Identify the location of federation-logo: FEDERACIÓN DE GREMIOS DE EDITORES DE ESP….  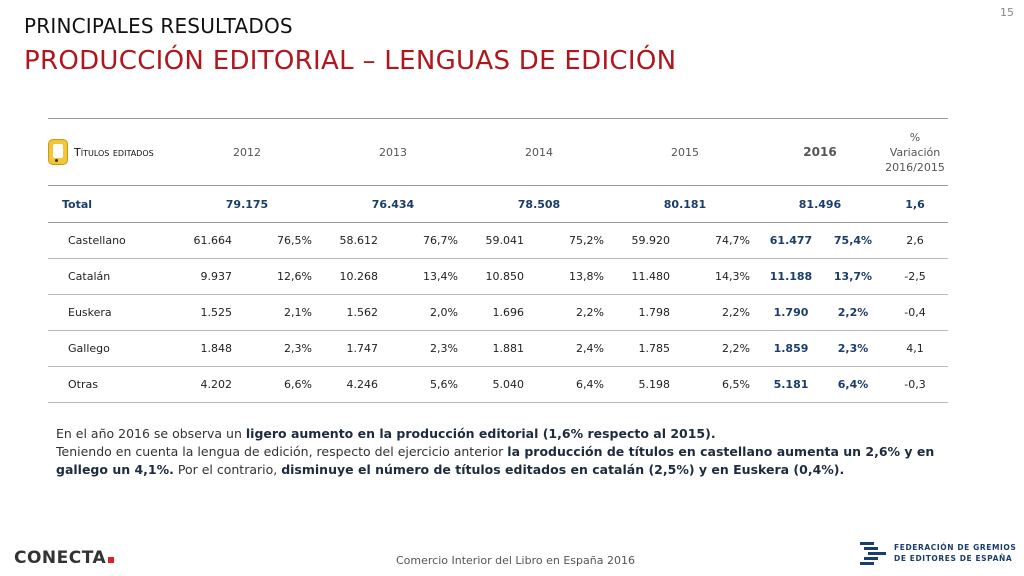
(938, 553).